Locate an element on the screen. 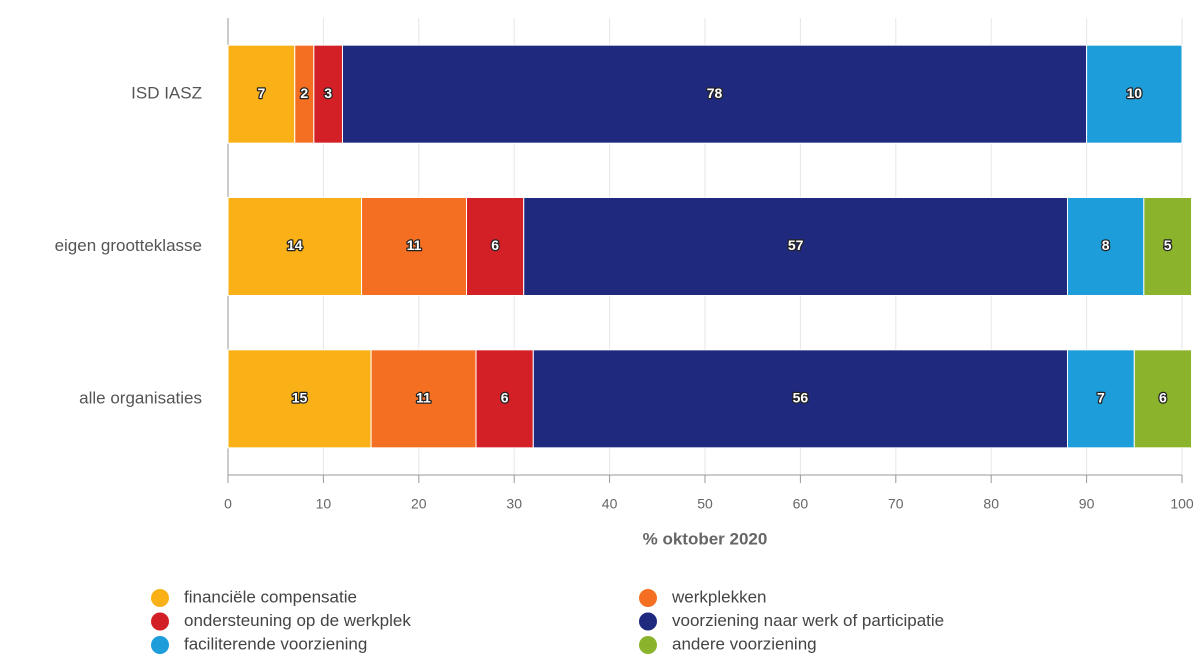  legend-label: werkplekken is located at coordinates (719, 596).